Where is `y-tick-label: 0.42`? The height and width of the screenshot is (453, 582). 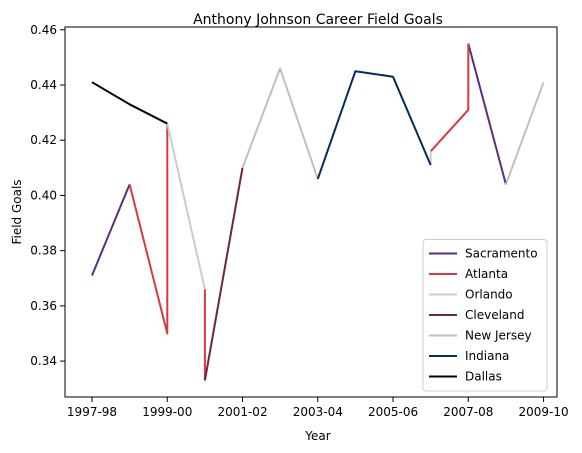 y-tick-label: 0.42 is located at coordinates (43, 140).